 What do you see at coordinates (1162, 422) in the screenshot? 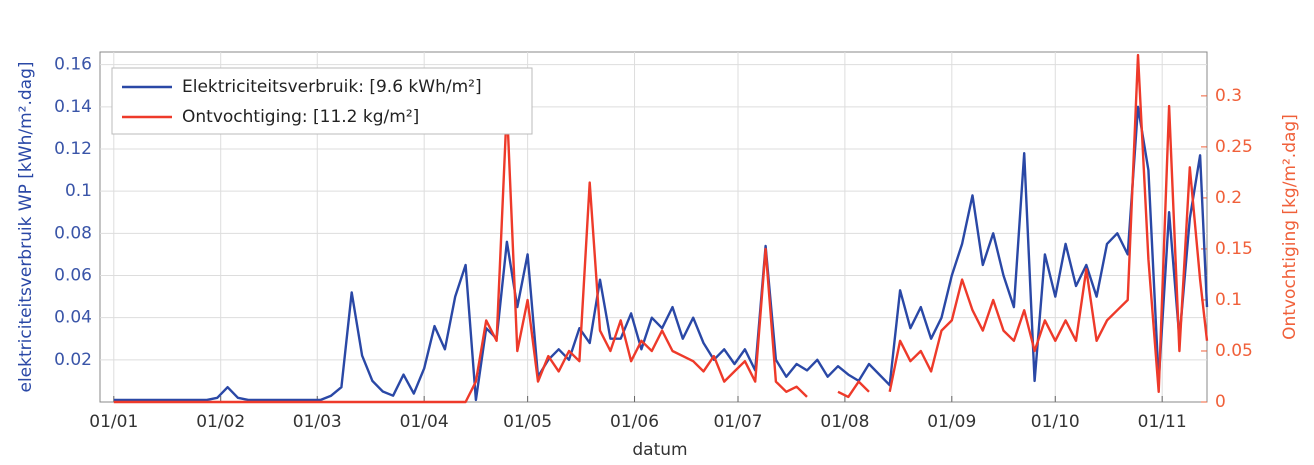
I see `x-tick-label: 01/11` at bounding box center [1162, 422].